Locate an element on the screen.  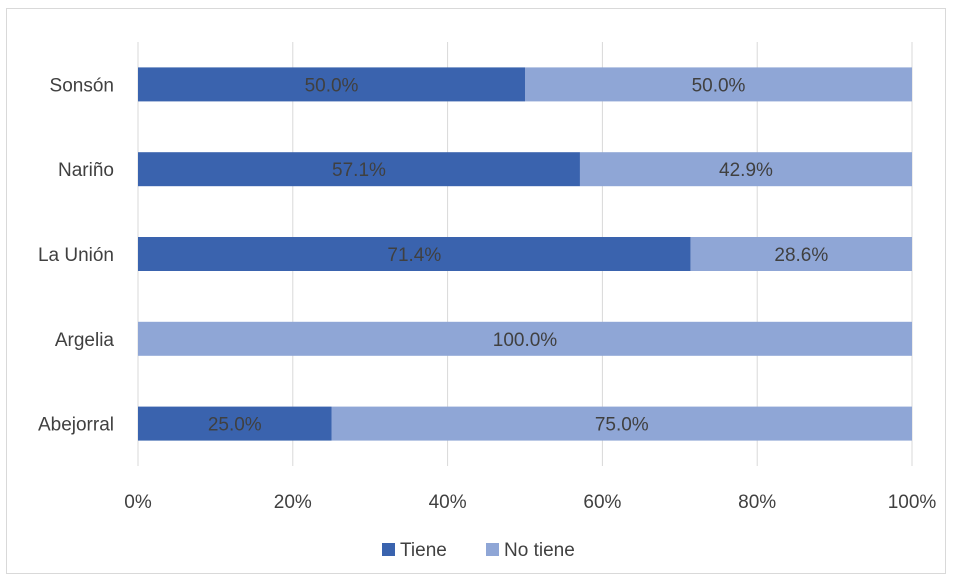
category-label: Abejorral is located at coordinates (76, 425).